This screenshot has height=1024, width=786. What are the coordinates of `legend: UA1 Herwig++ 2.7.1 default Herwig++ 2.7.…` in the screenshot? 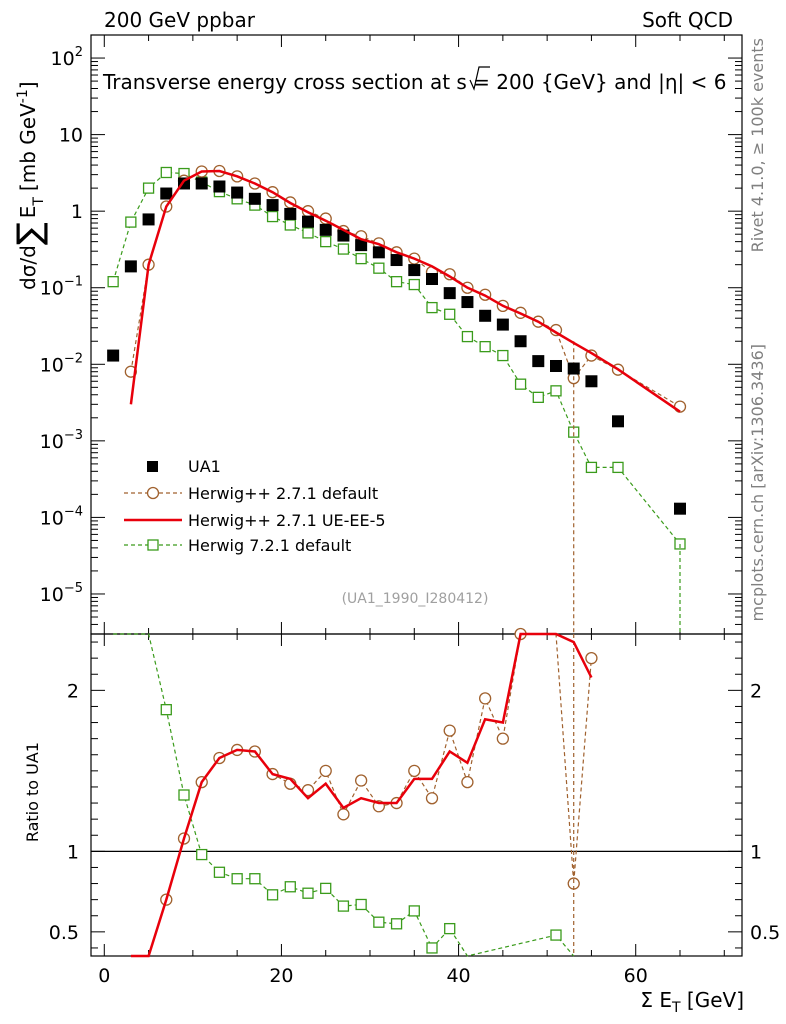 It's located at (255, 506).